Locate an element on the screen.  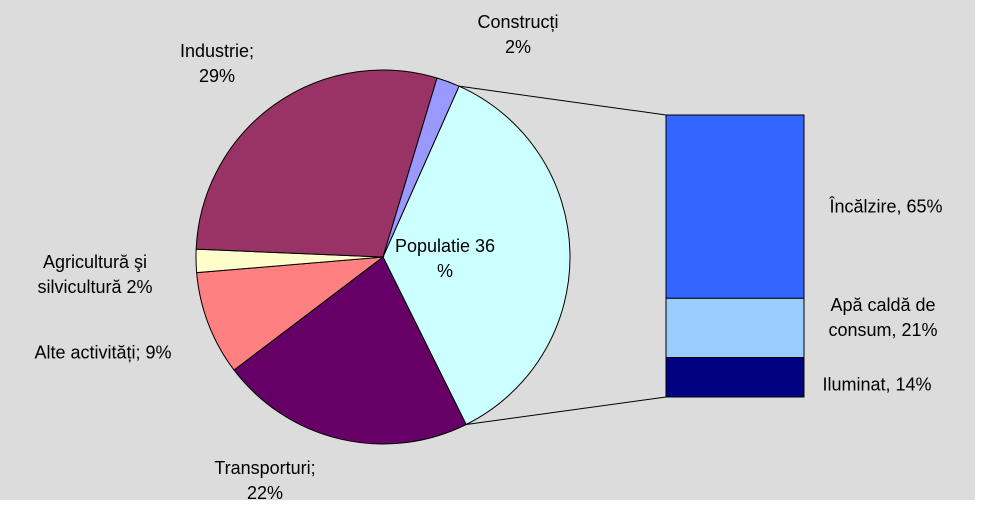
data-label: Populatie 36 % is located at coordinates (445, 259).